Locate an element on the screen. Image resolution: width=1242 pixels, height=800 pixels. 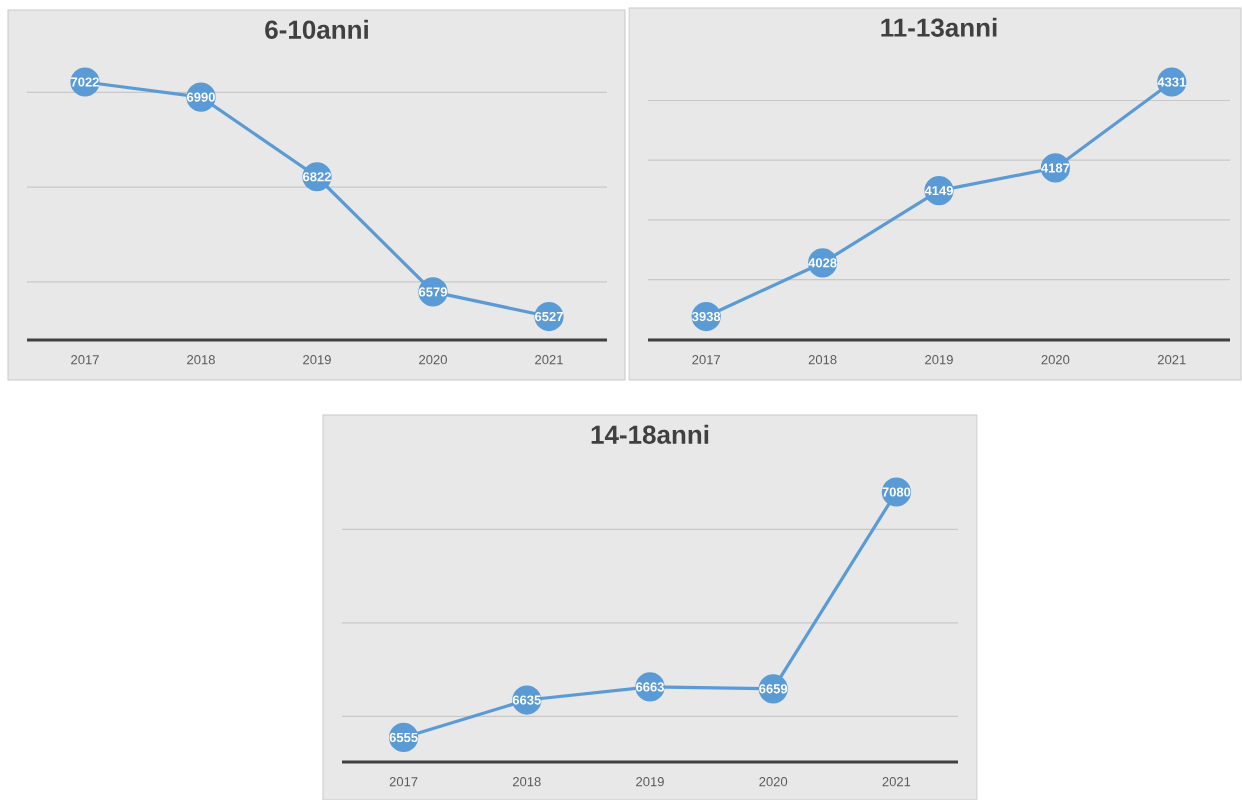
data-label: 7080 is located at coordinates (896, 492).